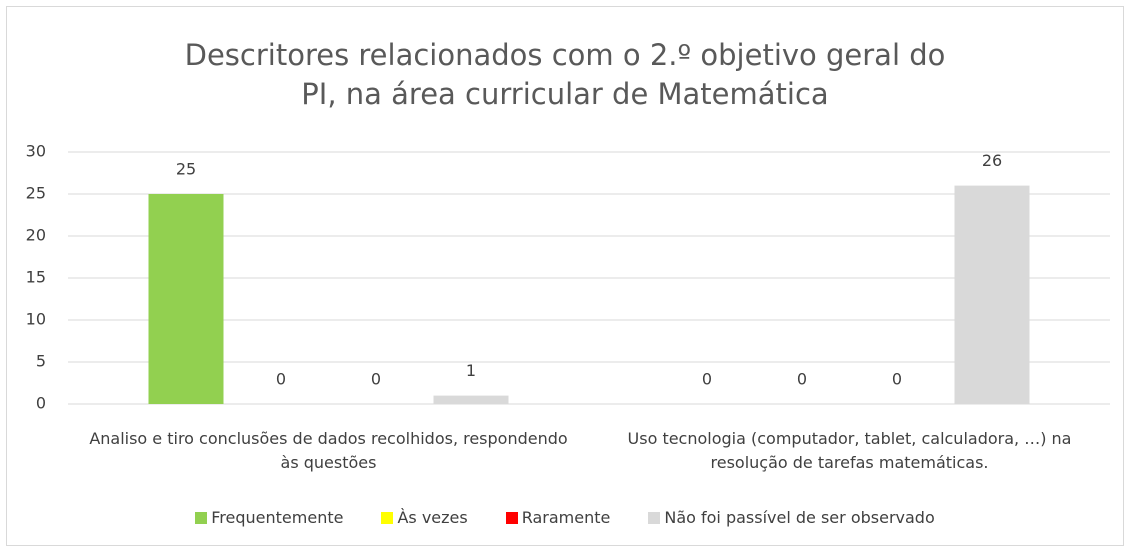  What do you see at coordinates (41, 403) in the screenshot?
I see `y-tick-label: 0` at bounding box center [41, 403].